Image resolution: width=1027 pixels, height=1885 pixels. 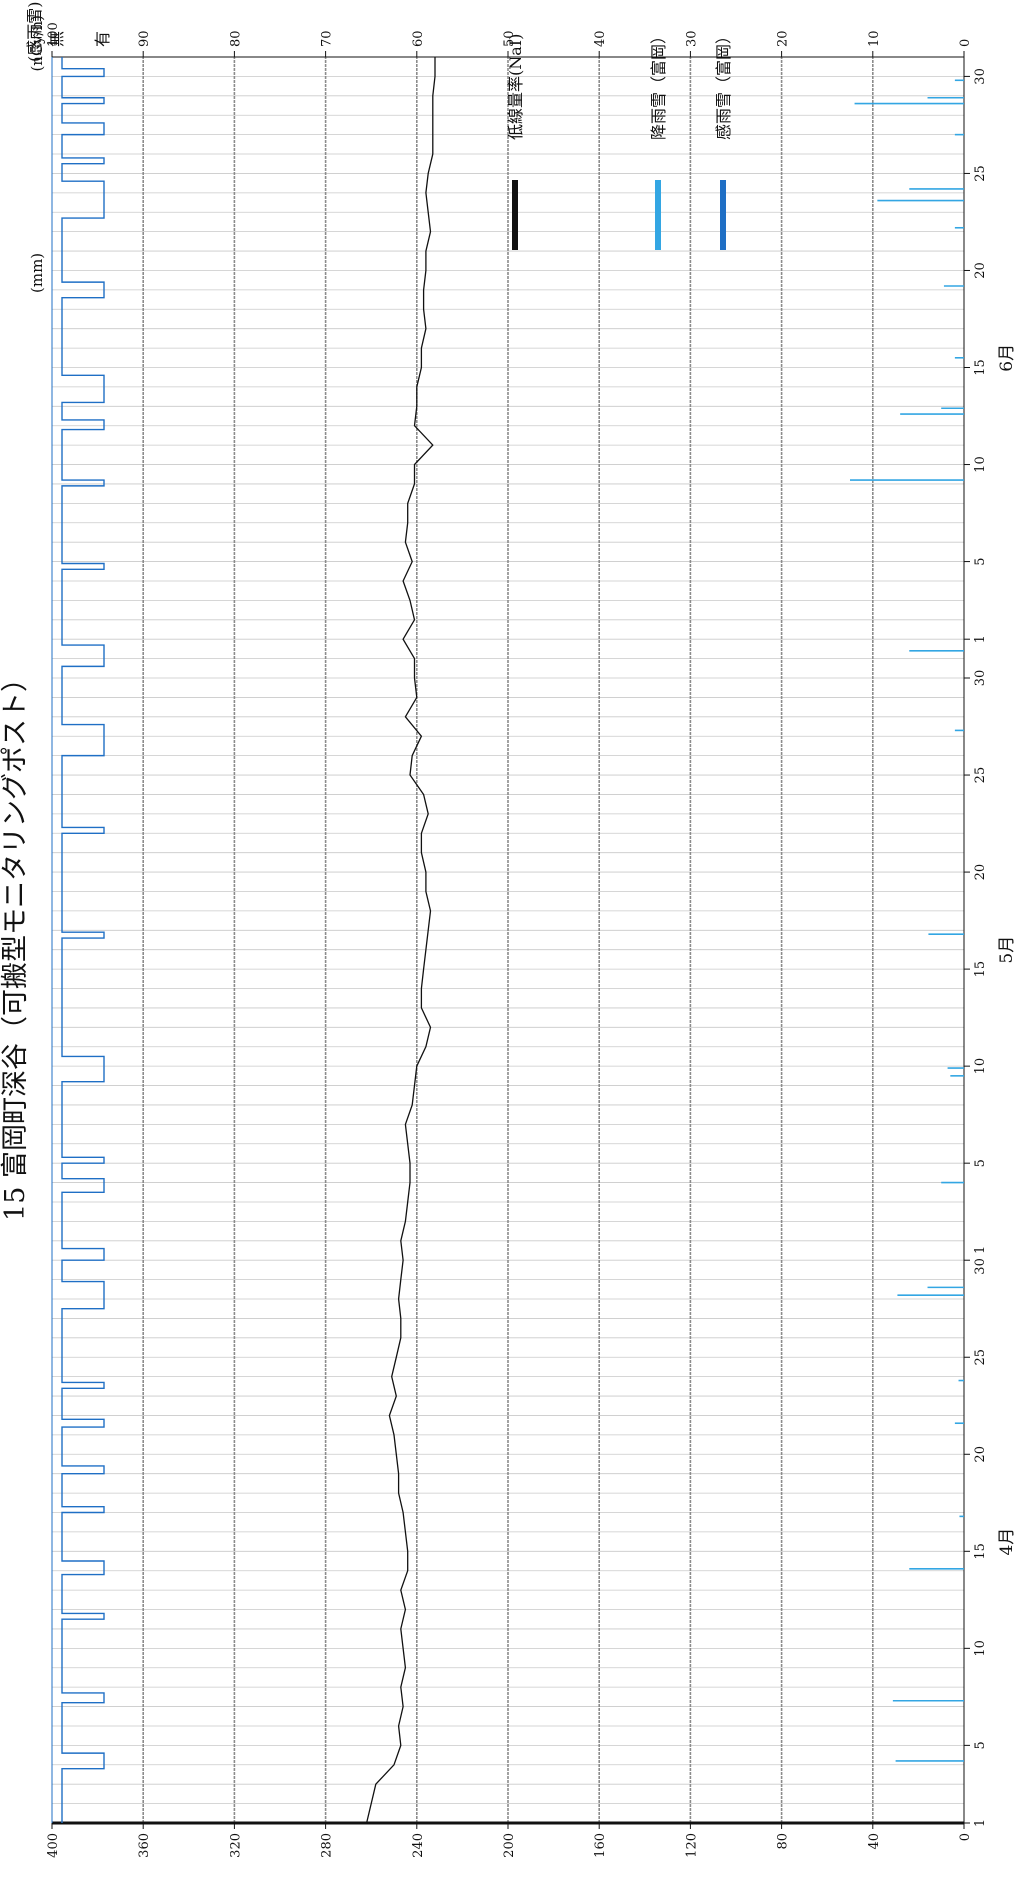 What do you see at coordinates (874, 1841) in the screenshot?
I see `left-axis-tick-label: 40` at bounding box center [874, 1841].